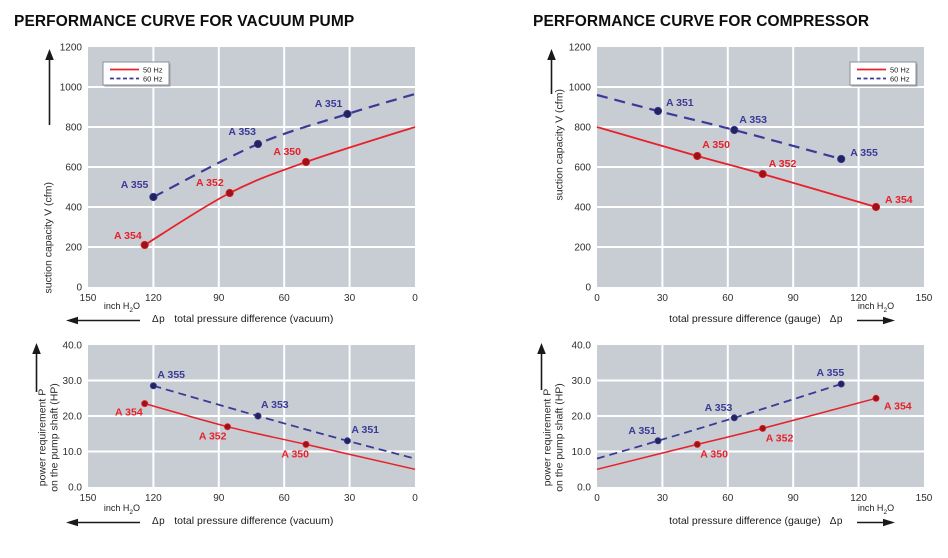 The image size is (948, 558). Describe the element at coordinates (184, 21) in the screenshot. I see `vacuum-pump-title: PERFORMANCE CURVE FOR VACUUM PUMP` at that location.